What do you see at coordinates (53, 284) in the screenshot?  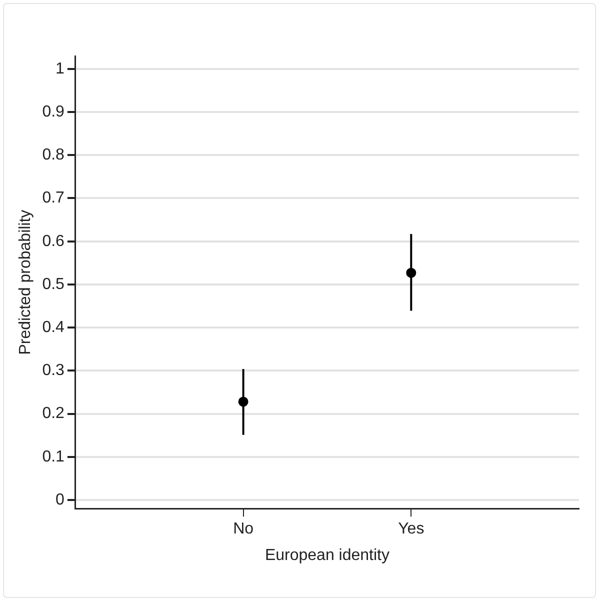 I see `y-tick-label: 0.5` at bounding box center [53, 284].